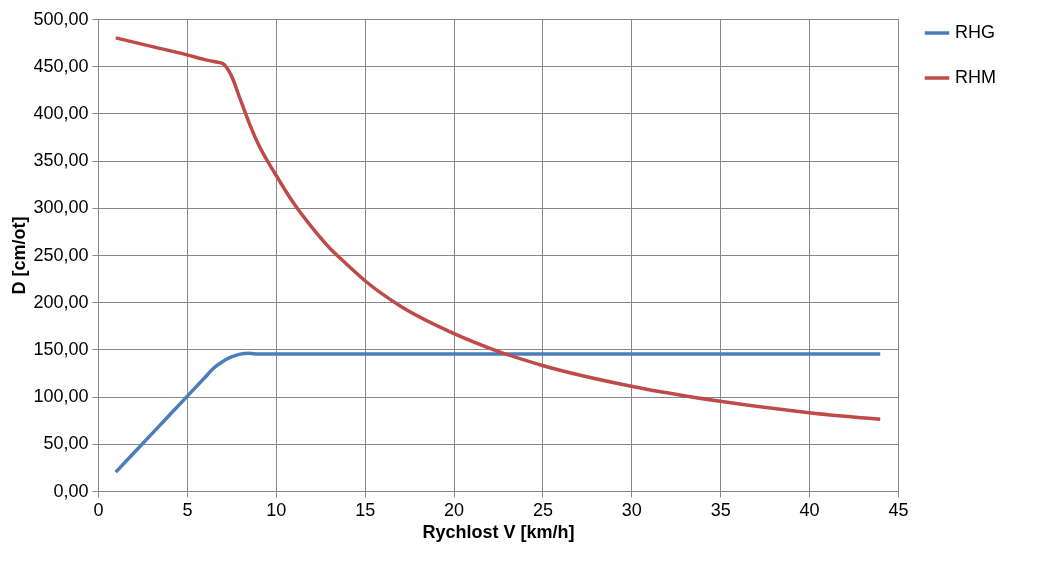 Image resolution: width=1050 pixels, height=579 pixels. I want to click on y-tick-label: 50,00, so click(66, 443).